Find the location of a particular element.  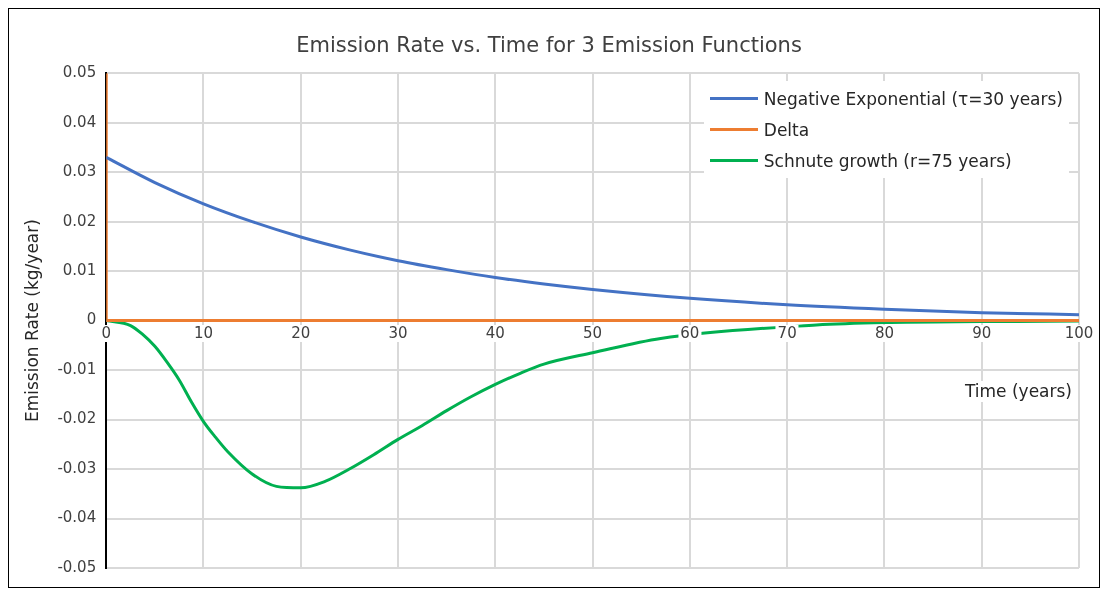

chart-title: Emission Rate vs. Time for 3 Emission Functions is located at coordinates (549, 45).